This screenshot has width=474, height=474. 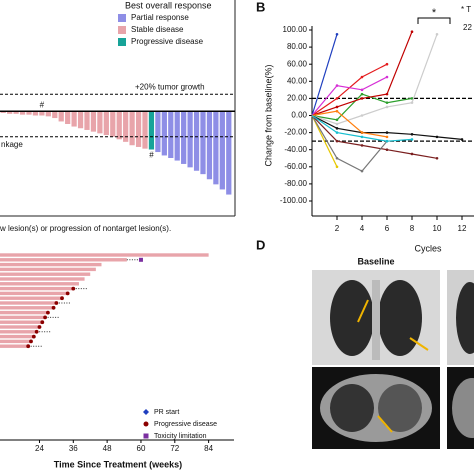 What do you see at coordinates (268, 115) in the screenshot?
I see `y-axis-label: Change from baseline(%)` at bounding box center [268, 115].